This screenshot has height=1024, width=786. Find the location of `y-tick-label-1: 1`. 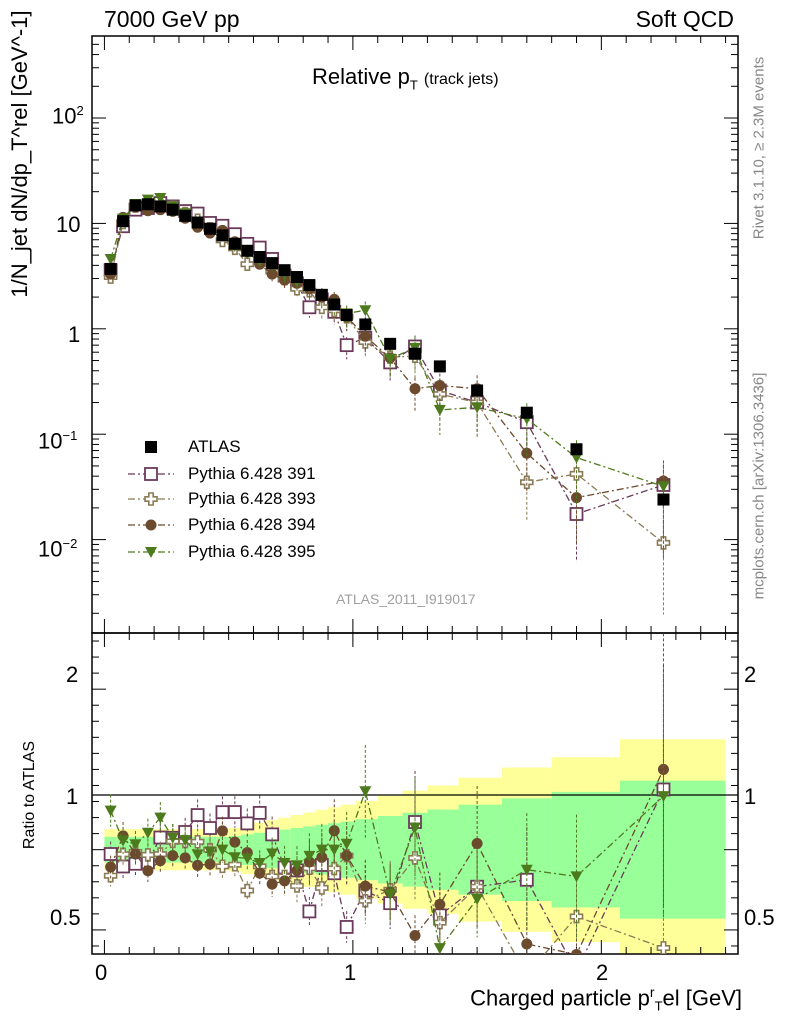

y-tick-label-1: 1 is located at coordinates (74, 334).